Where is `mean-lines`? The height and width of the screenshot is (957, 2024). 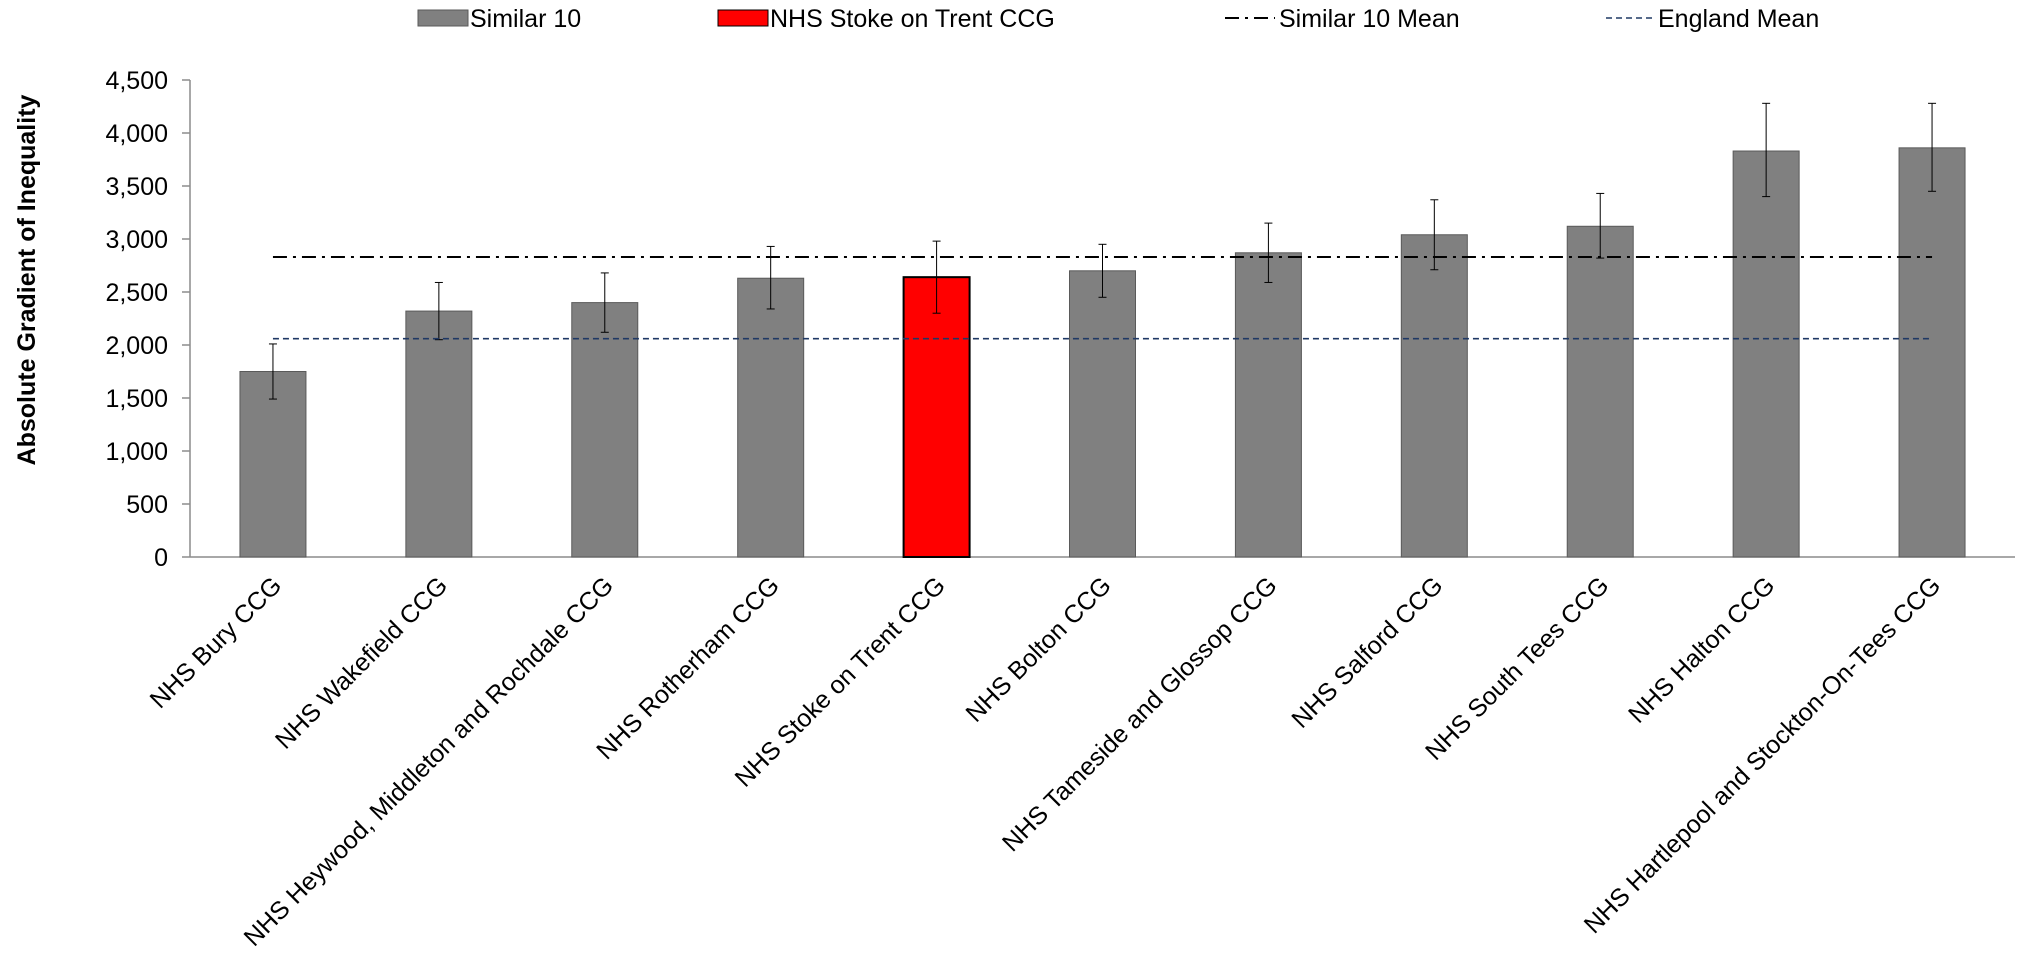
mean-lines is located at coordinates (1102, 298).